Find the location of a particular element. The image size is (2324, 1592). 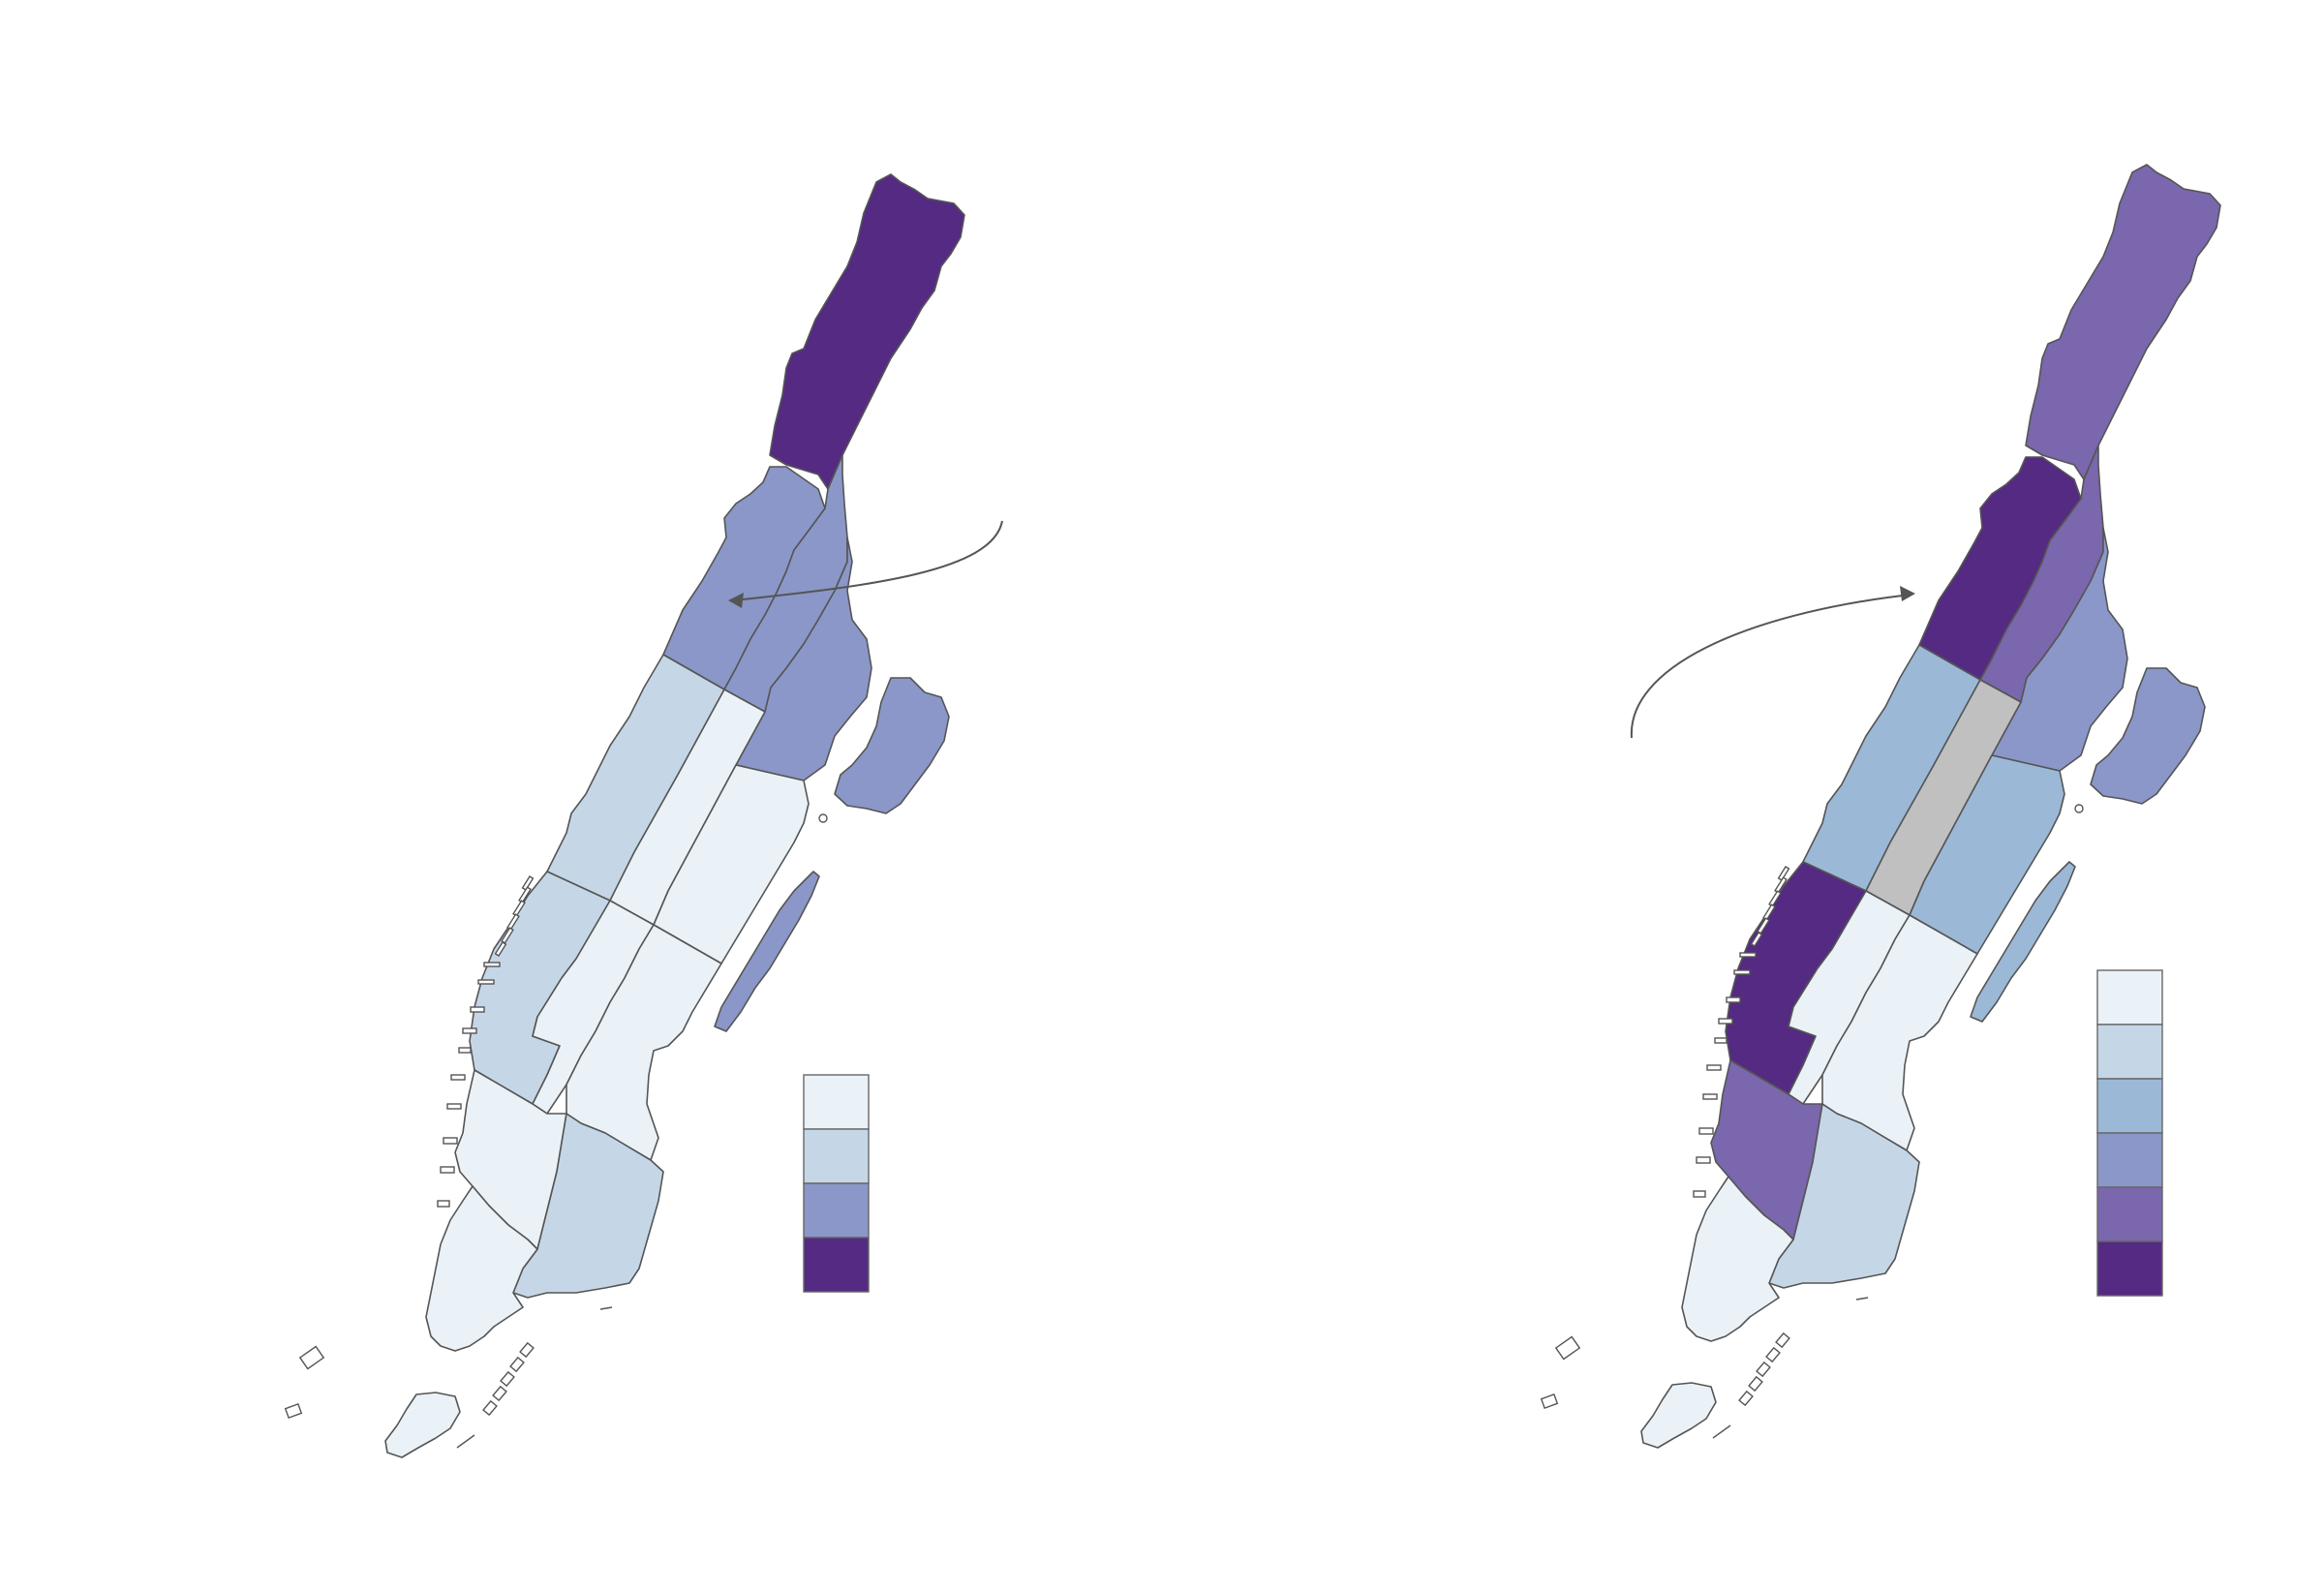

annotation-arrow-left is located at coordinates (868, 561).